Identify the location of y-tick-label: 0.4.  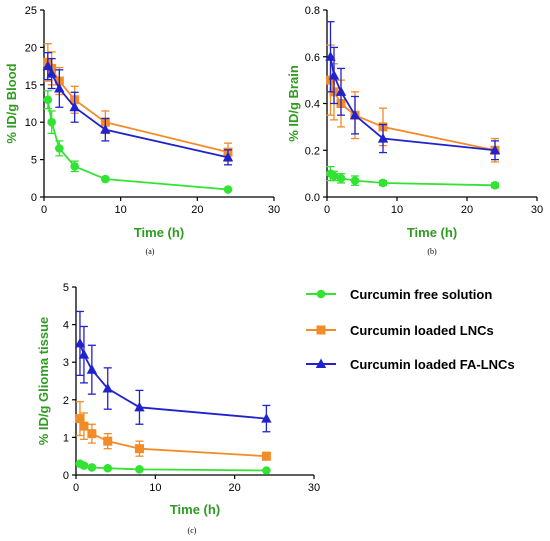
(312, 105).